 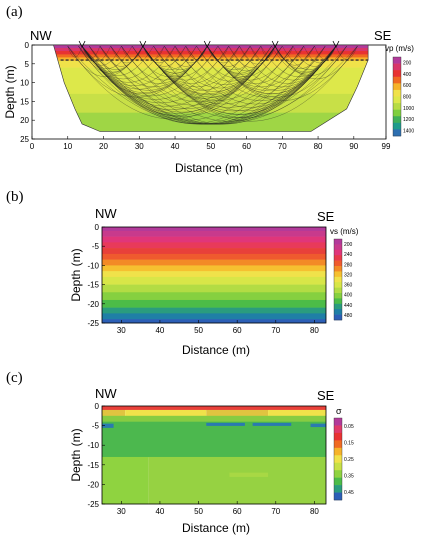 I want to click on panel-b-right-label: SE, so click(x=326, y=216).